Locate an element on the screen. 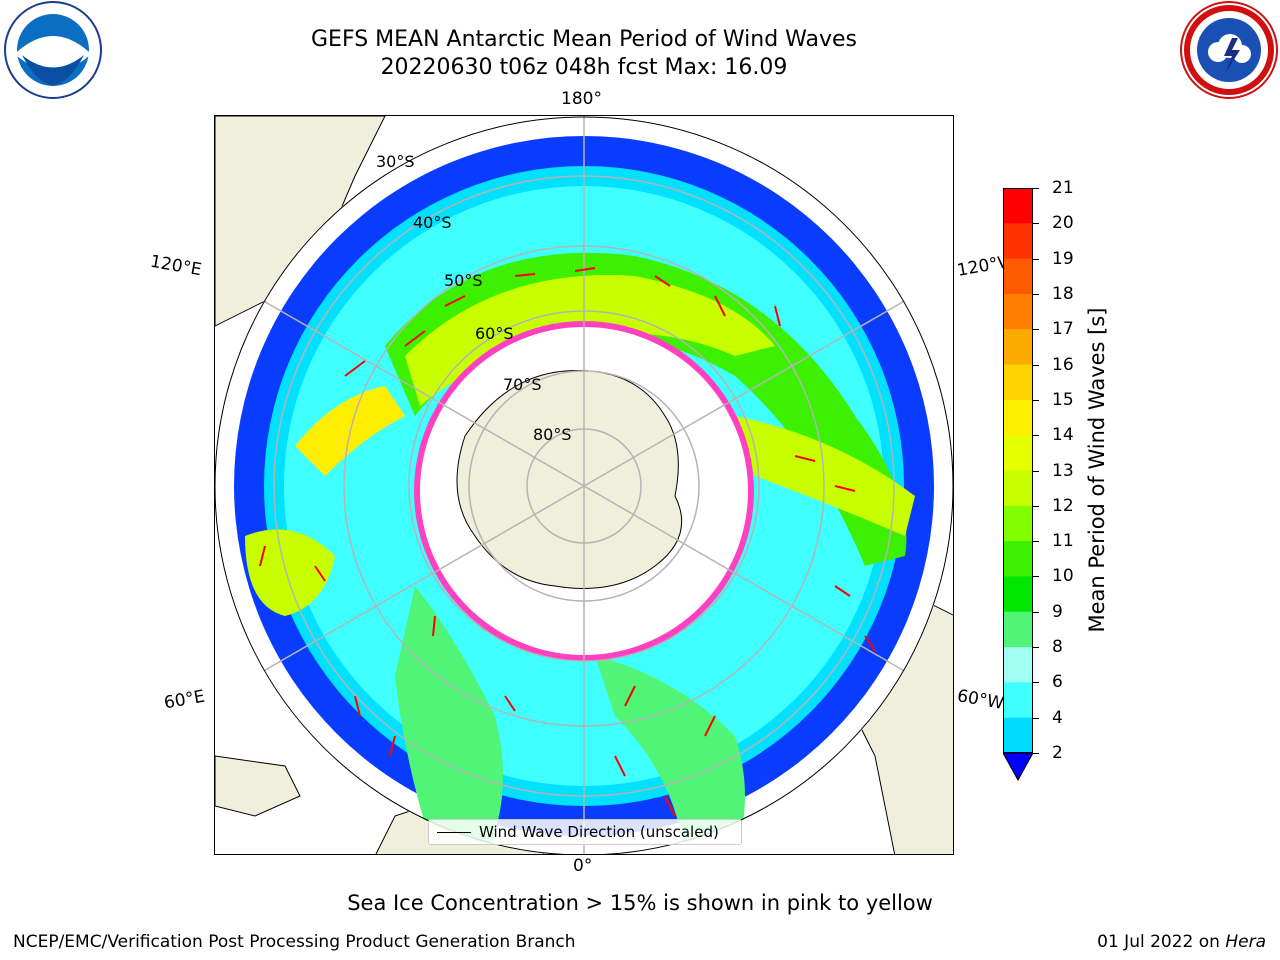  lon-label-60w: 60°W is located at coordinates (980, 700).